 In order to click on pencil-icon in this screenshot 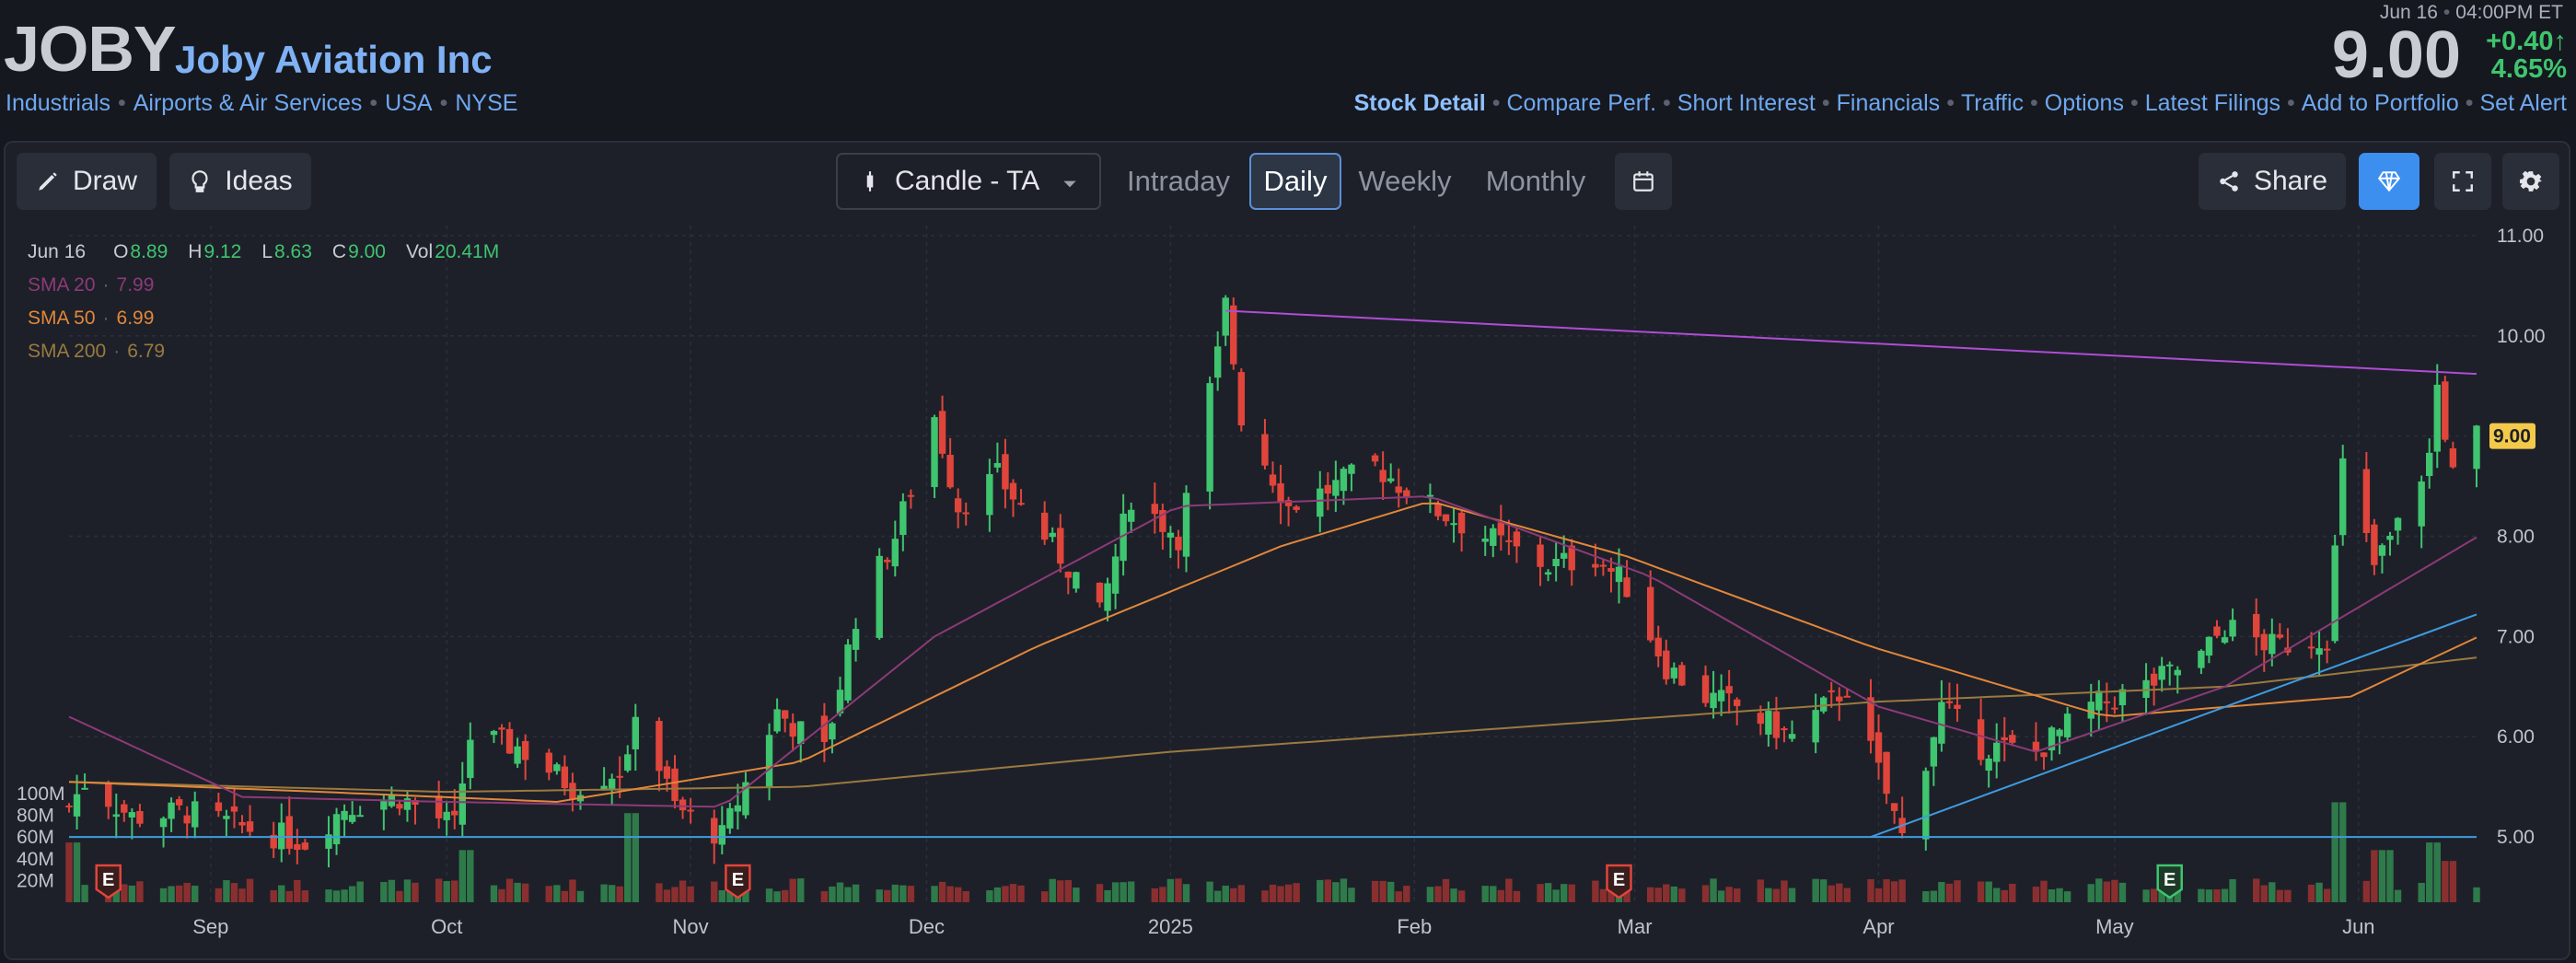, I will do `click(48, 182)`.